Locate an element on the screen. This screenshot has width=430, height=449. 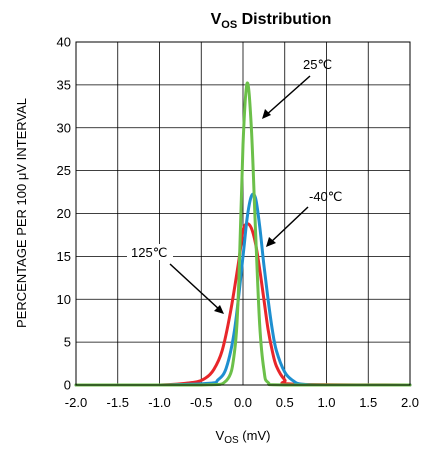
y-tick-label-0: 0 is located at coordinates (67, 385).